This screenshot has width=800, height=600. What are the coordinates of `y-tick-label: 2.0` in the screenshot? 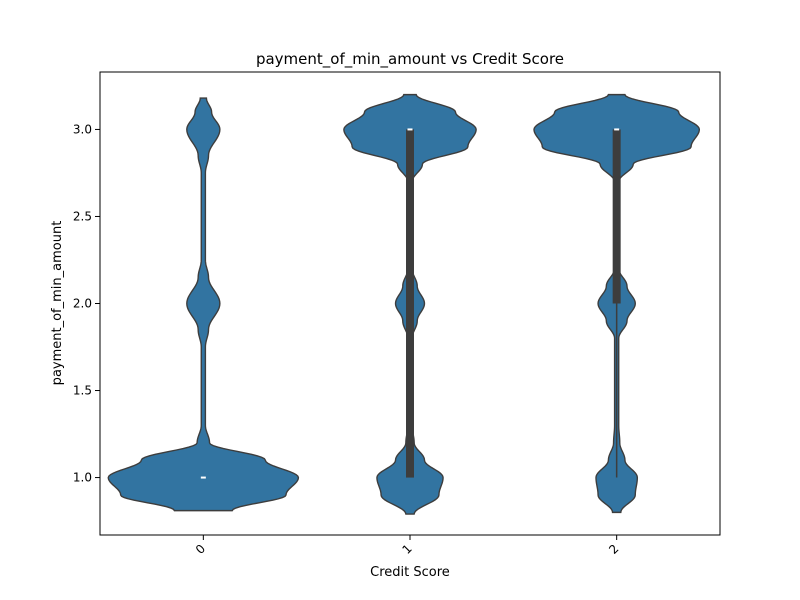 It's located at (82, 304).